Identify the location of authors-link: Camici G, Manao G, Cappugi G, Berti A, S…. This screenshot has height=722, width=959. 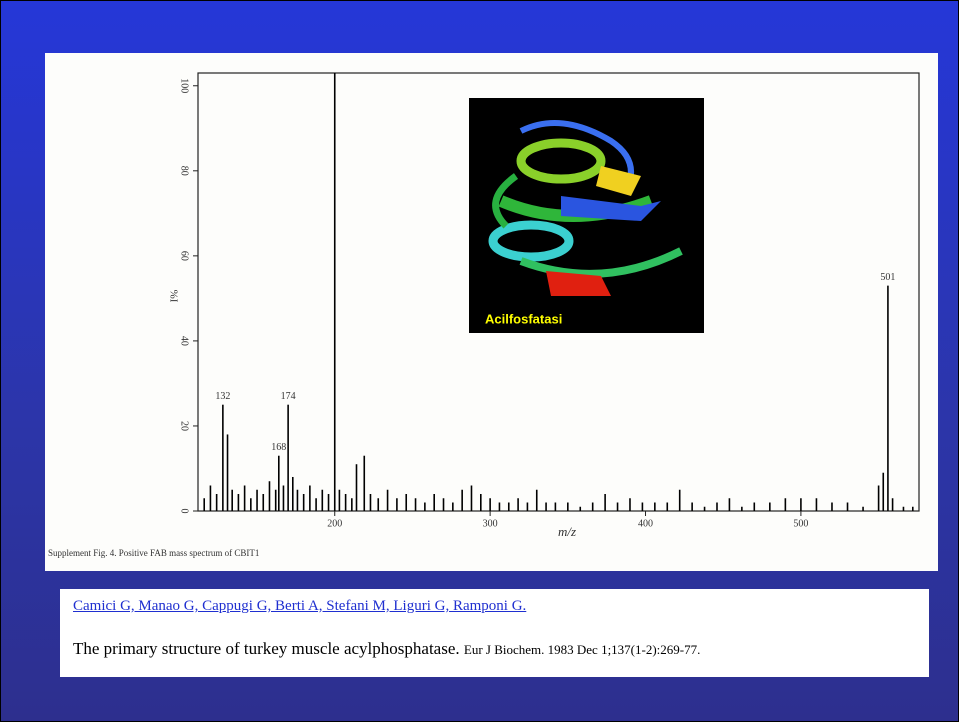
(300, 606).